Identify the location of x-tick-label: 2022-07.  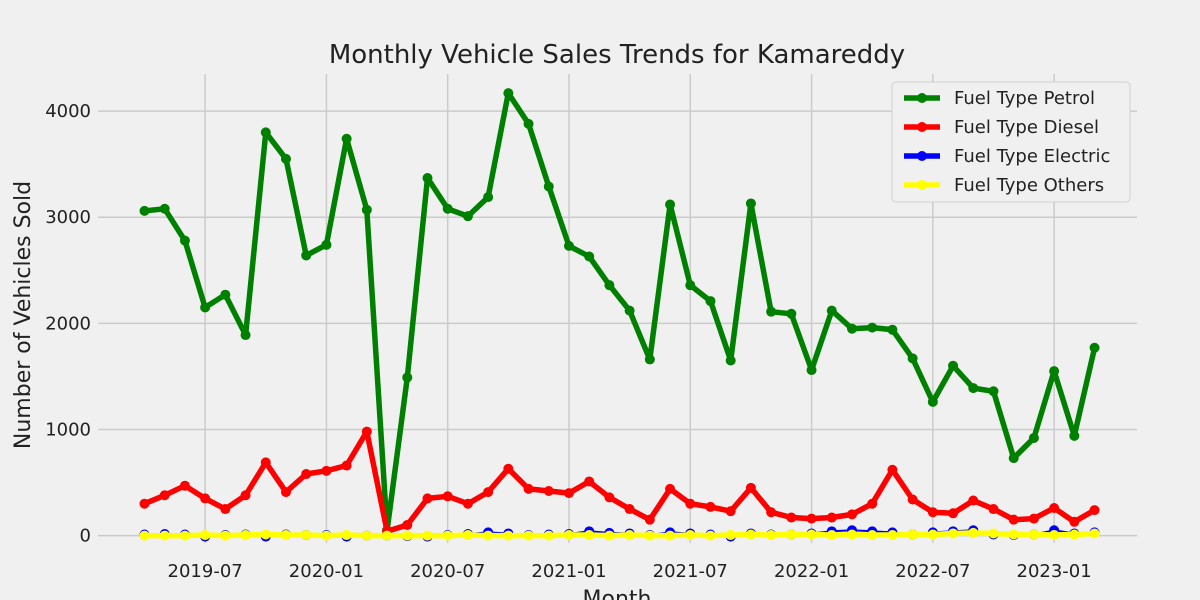
(932, 571).